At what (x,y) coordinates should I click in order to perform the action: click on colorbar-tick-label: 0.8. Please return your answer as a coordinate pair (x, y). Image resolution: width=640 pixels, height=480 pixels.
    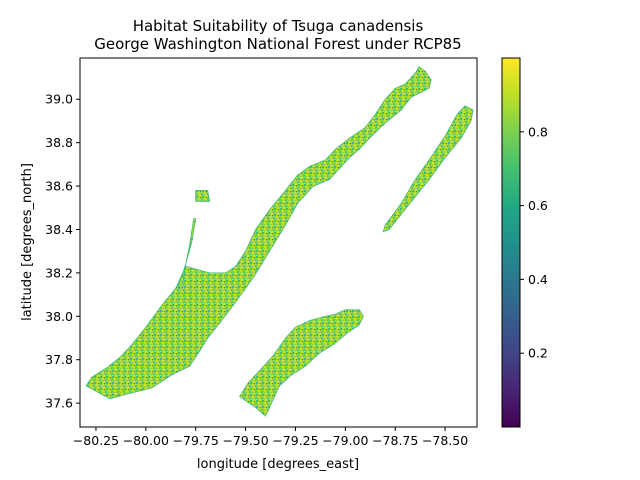
    Looking at the image, I should click on (538, 131).